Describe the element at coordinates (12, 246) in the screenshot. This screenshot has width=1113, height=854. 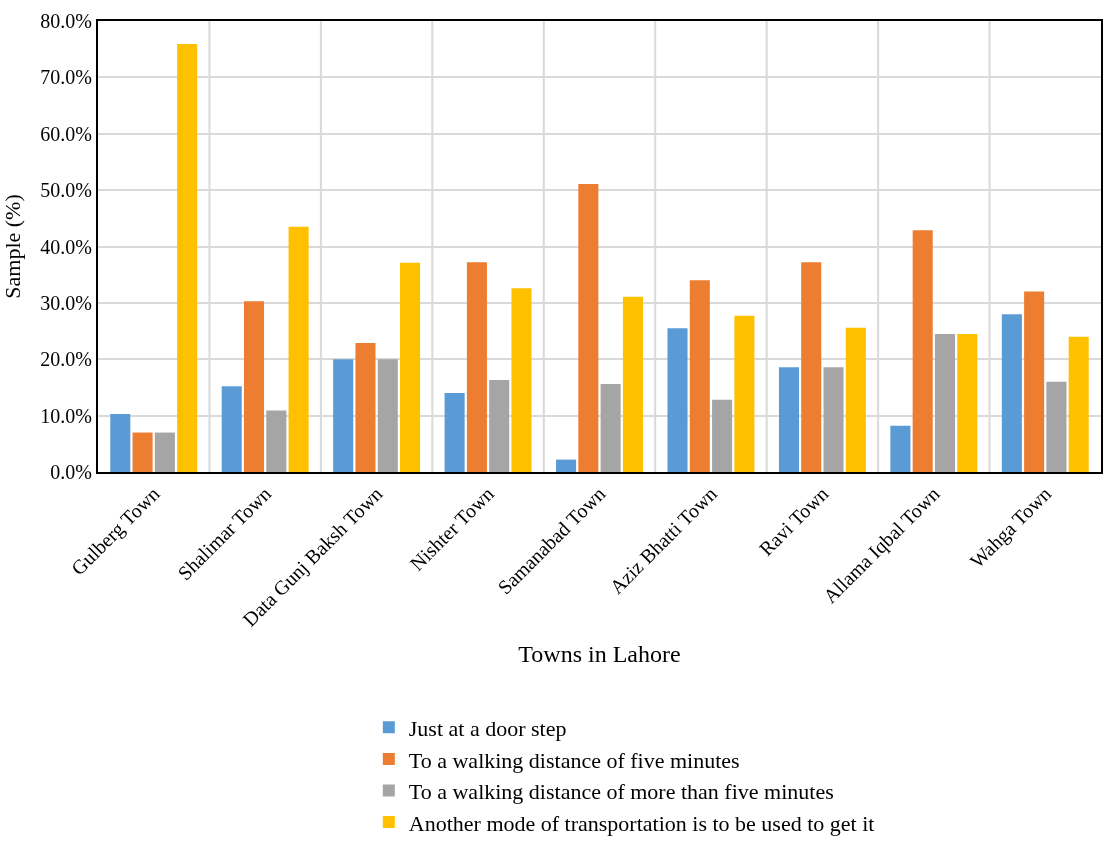
I see `y-axis-title: Sample (%)` at that location.